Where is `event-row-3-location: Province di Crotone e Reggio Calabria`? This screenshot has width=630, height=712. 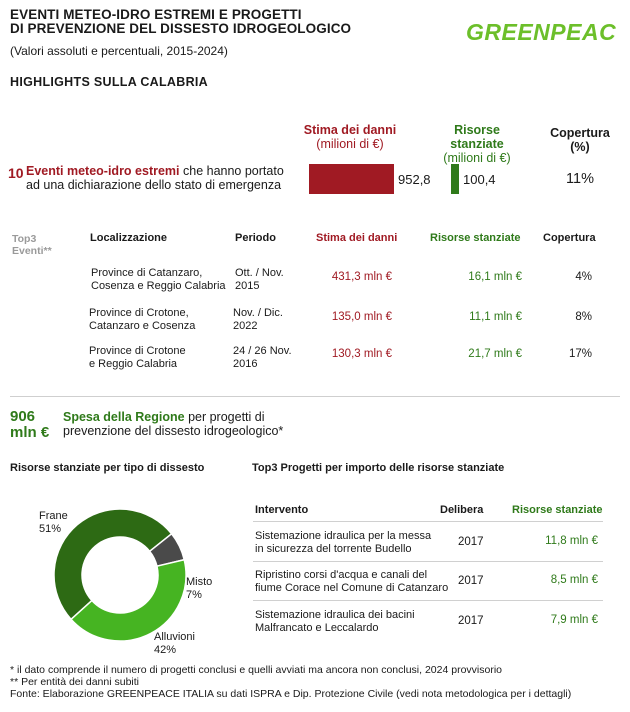 event-row-3-location: Province di Crotone e Reggio Calabria is located at coordinates (137, 357).